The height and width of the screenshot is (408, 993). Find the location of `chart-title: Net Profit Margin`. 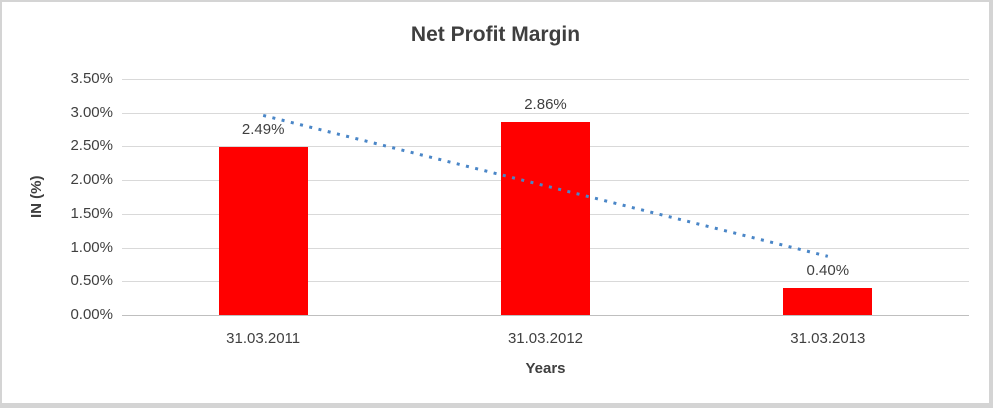

chart-title: Net Profit Margin is located at coordinates (495, 34).